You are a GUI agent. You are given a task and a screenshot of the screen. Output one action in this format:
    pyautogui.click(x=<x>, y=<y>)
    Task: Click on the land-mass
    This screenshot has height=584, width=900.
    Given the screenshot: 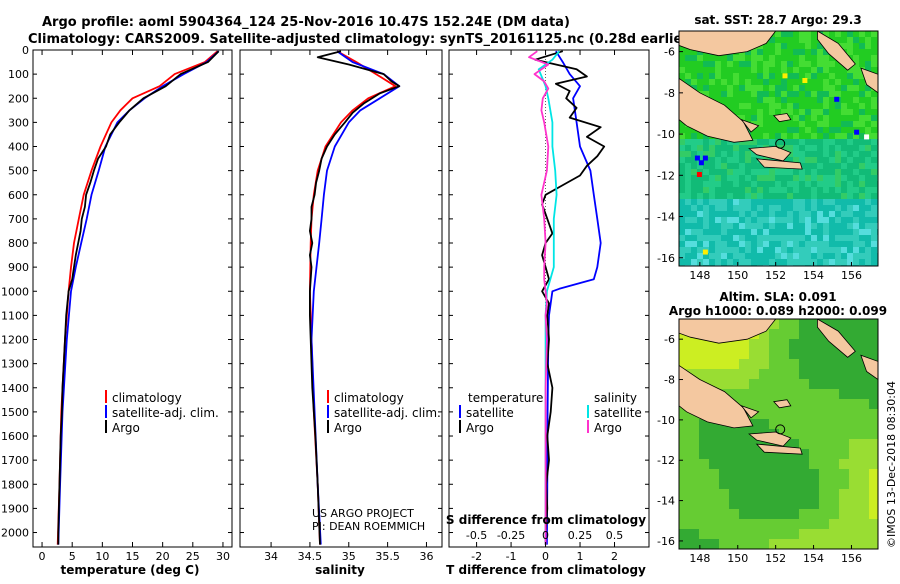 What is the action you would take?
    pyautogui.click(x=728, y=331)
    